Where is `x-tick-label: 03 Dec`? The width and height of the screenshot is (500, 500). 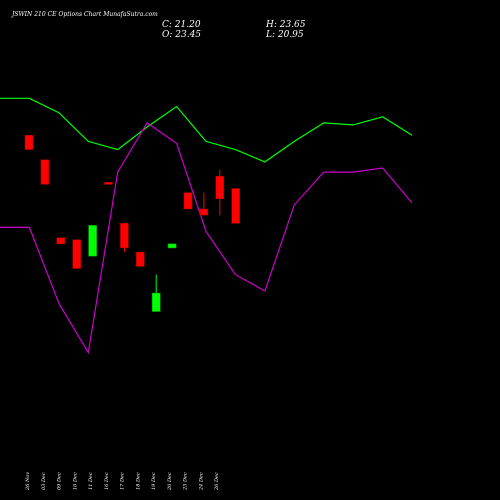
x-tick-label: 03 Dec is located at coordinates (44, 481).